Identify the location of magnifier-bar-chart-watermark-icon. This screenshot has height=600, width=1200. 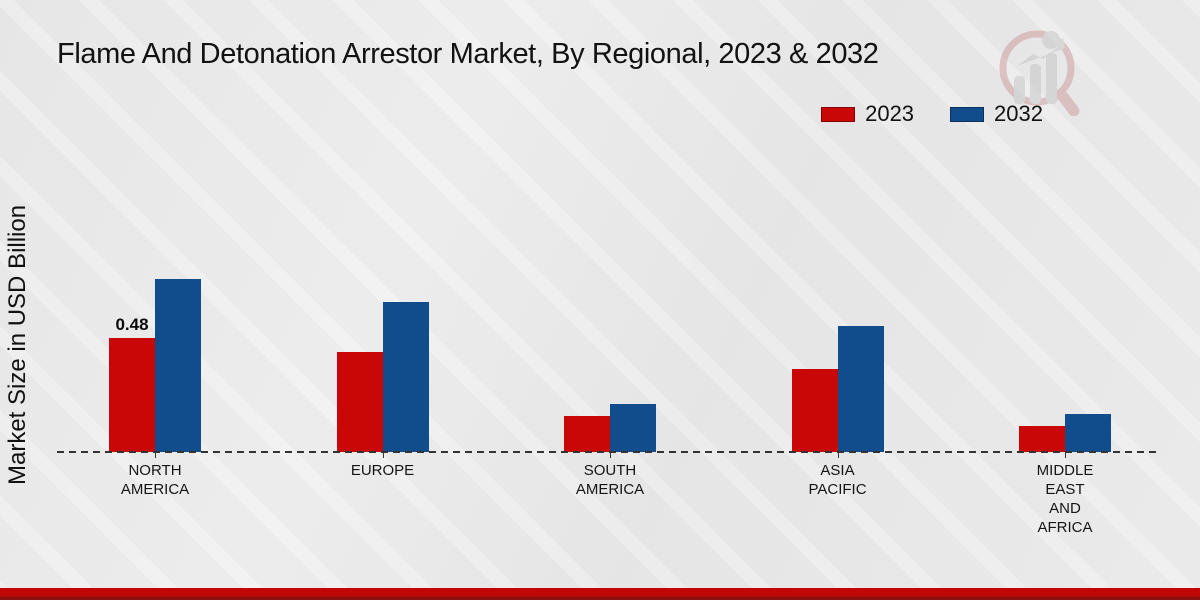
(1039, 73).